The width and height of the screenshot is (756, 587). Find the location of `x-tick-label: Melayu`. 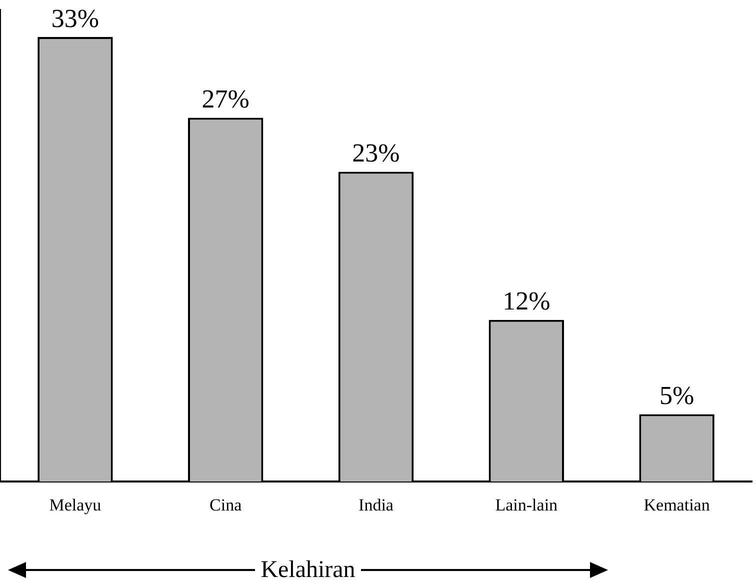

x-tick-label: Melayu is located at coordinates (75, 504).